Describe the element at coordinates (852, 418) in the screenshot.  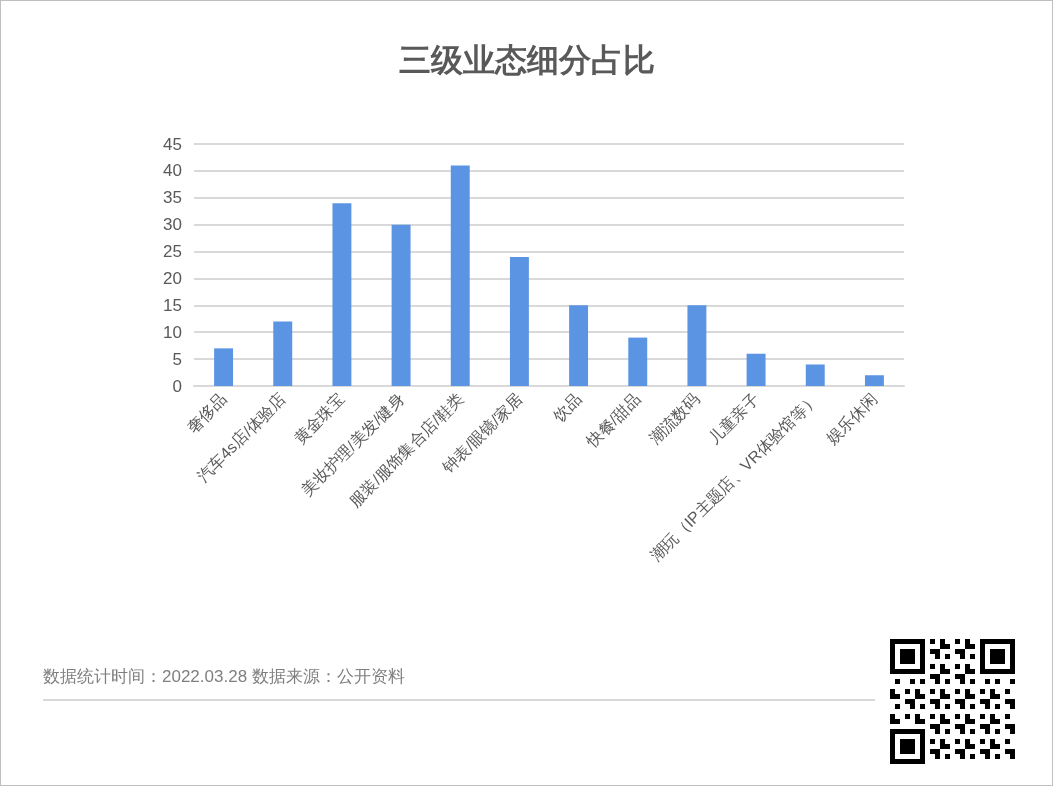
I see `x-tick-label: 娱乐休闲` at that location.